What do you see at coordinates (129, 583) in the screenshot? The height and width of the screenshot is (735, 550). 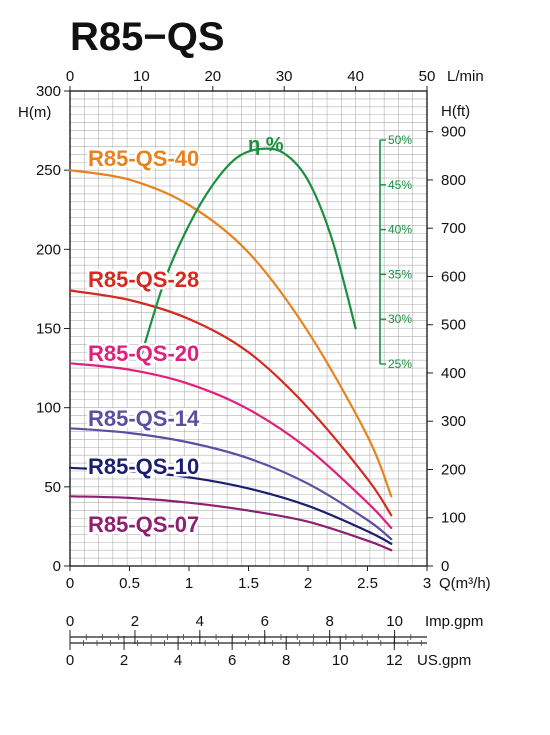 I see `x-tick-label: 0.5` at bounding box center [129, 583].